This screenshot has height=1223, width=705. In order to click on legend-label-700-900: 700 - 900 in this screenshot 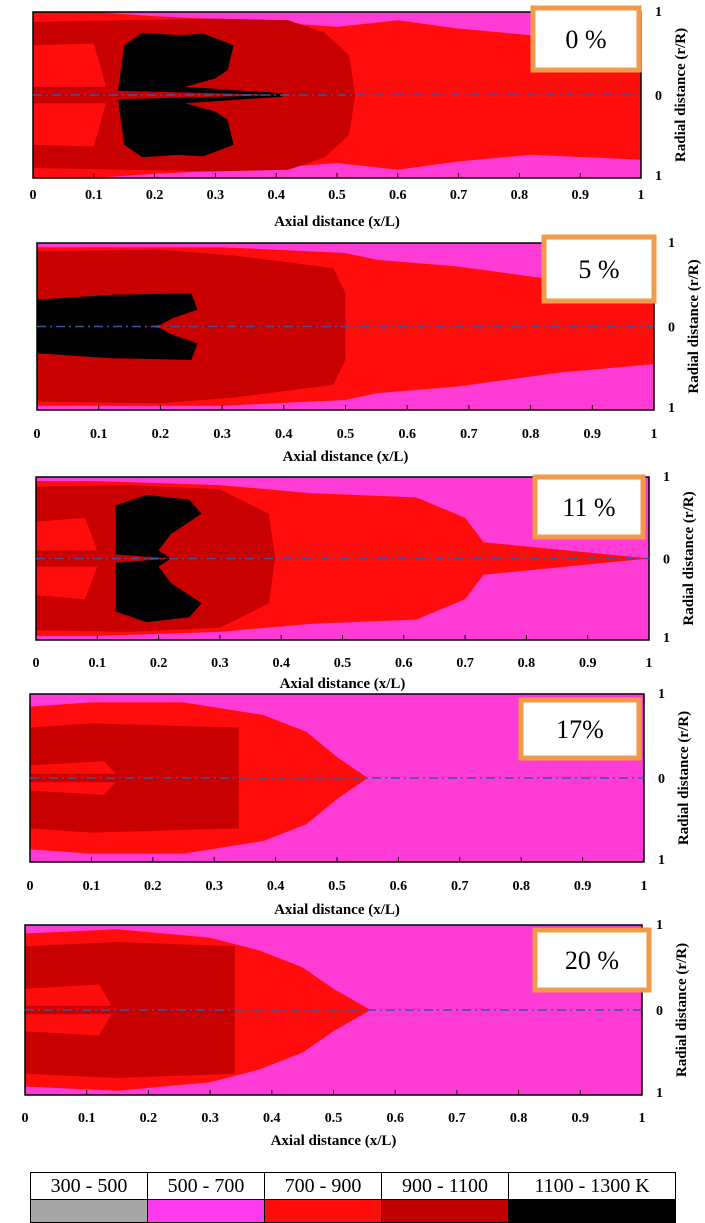, I will do `click(322, 1186)`.